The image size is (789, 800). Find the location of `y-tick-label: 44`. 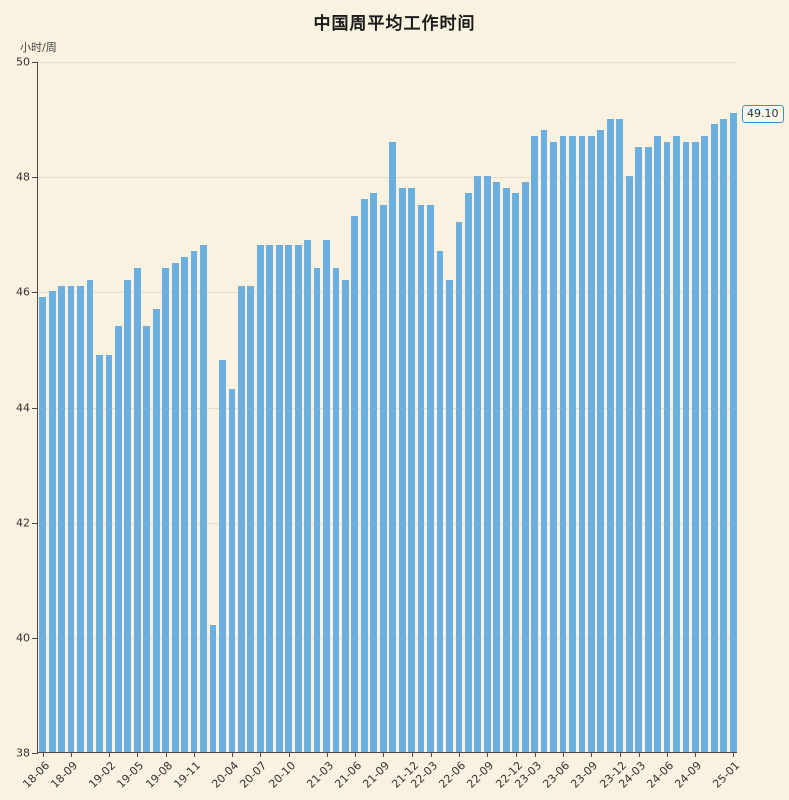

y-tick-label: 44 is located at coordinates (23, 407).